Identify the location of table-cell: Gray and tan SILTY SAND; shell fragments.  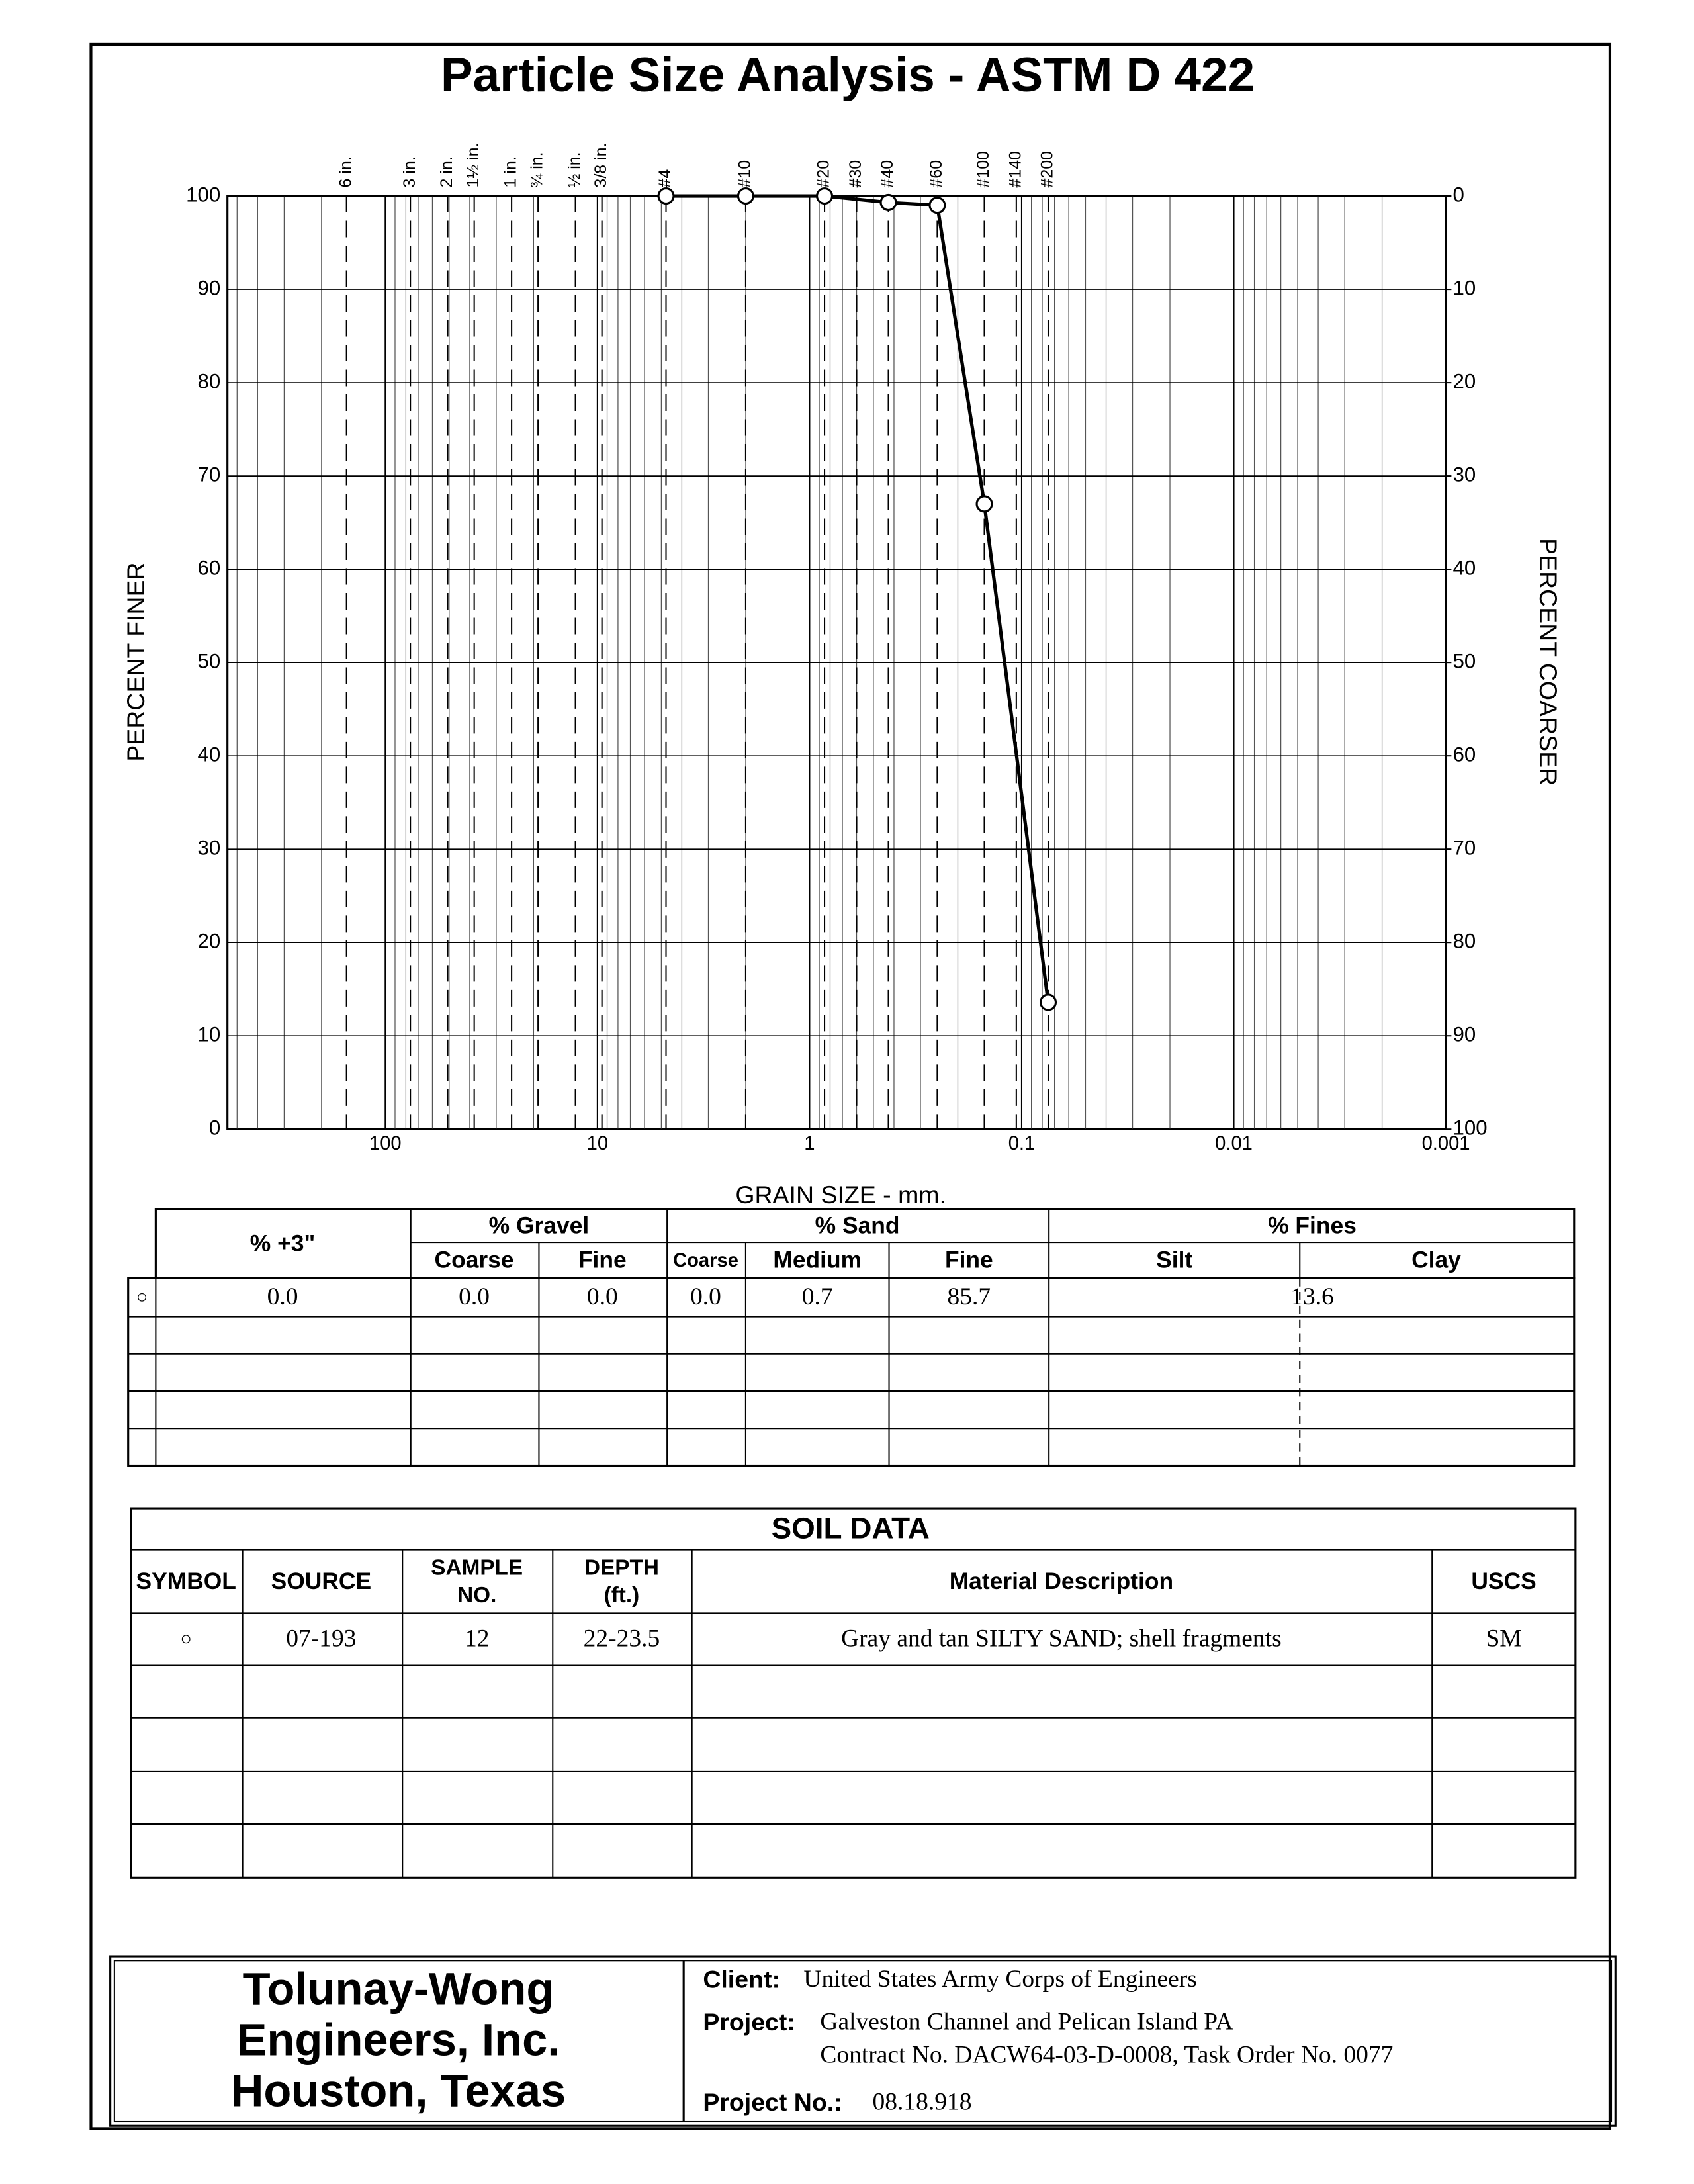
(1061, 1639).